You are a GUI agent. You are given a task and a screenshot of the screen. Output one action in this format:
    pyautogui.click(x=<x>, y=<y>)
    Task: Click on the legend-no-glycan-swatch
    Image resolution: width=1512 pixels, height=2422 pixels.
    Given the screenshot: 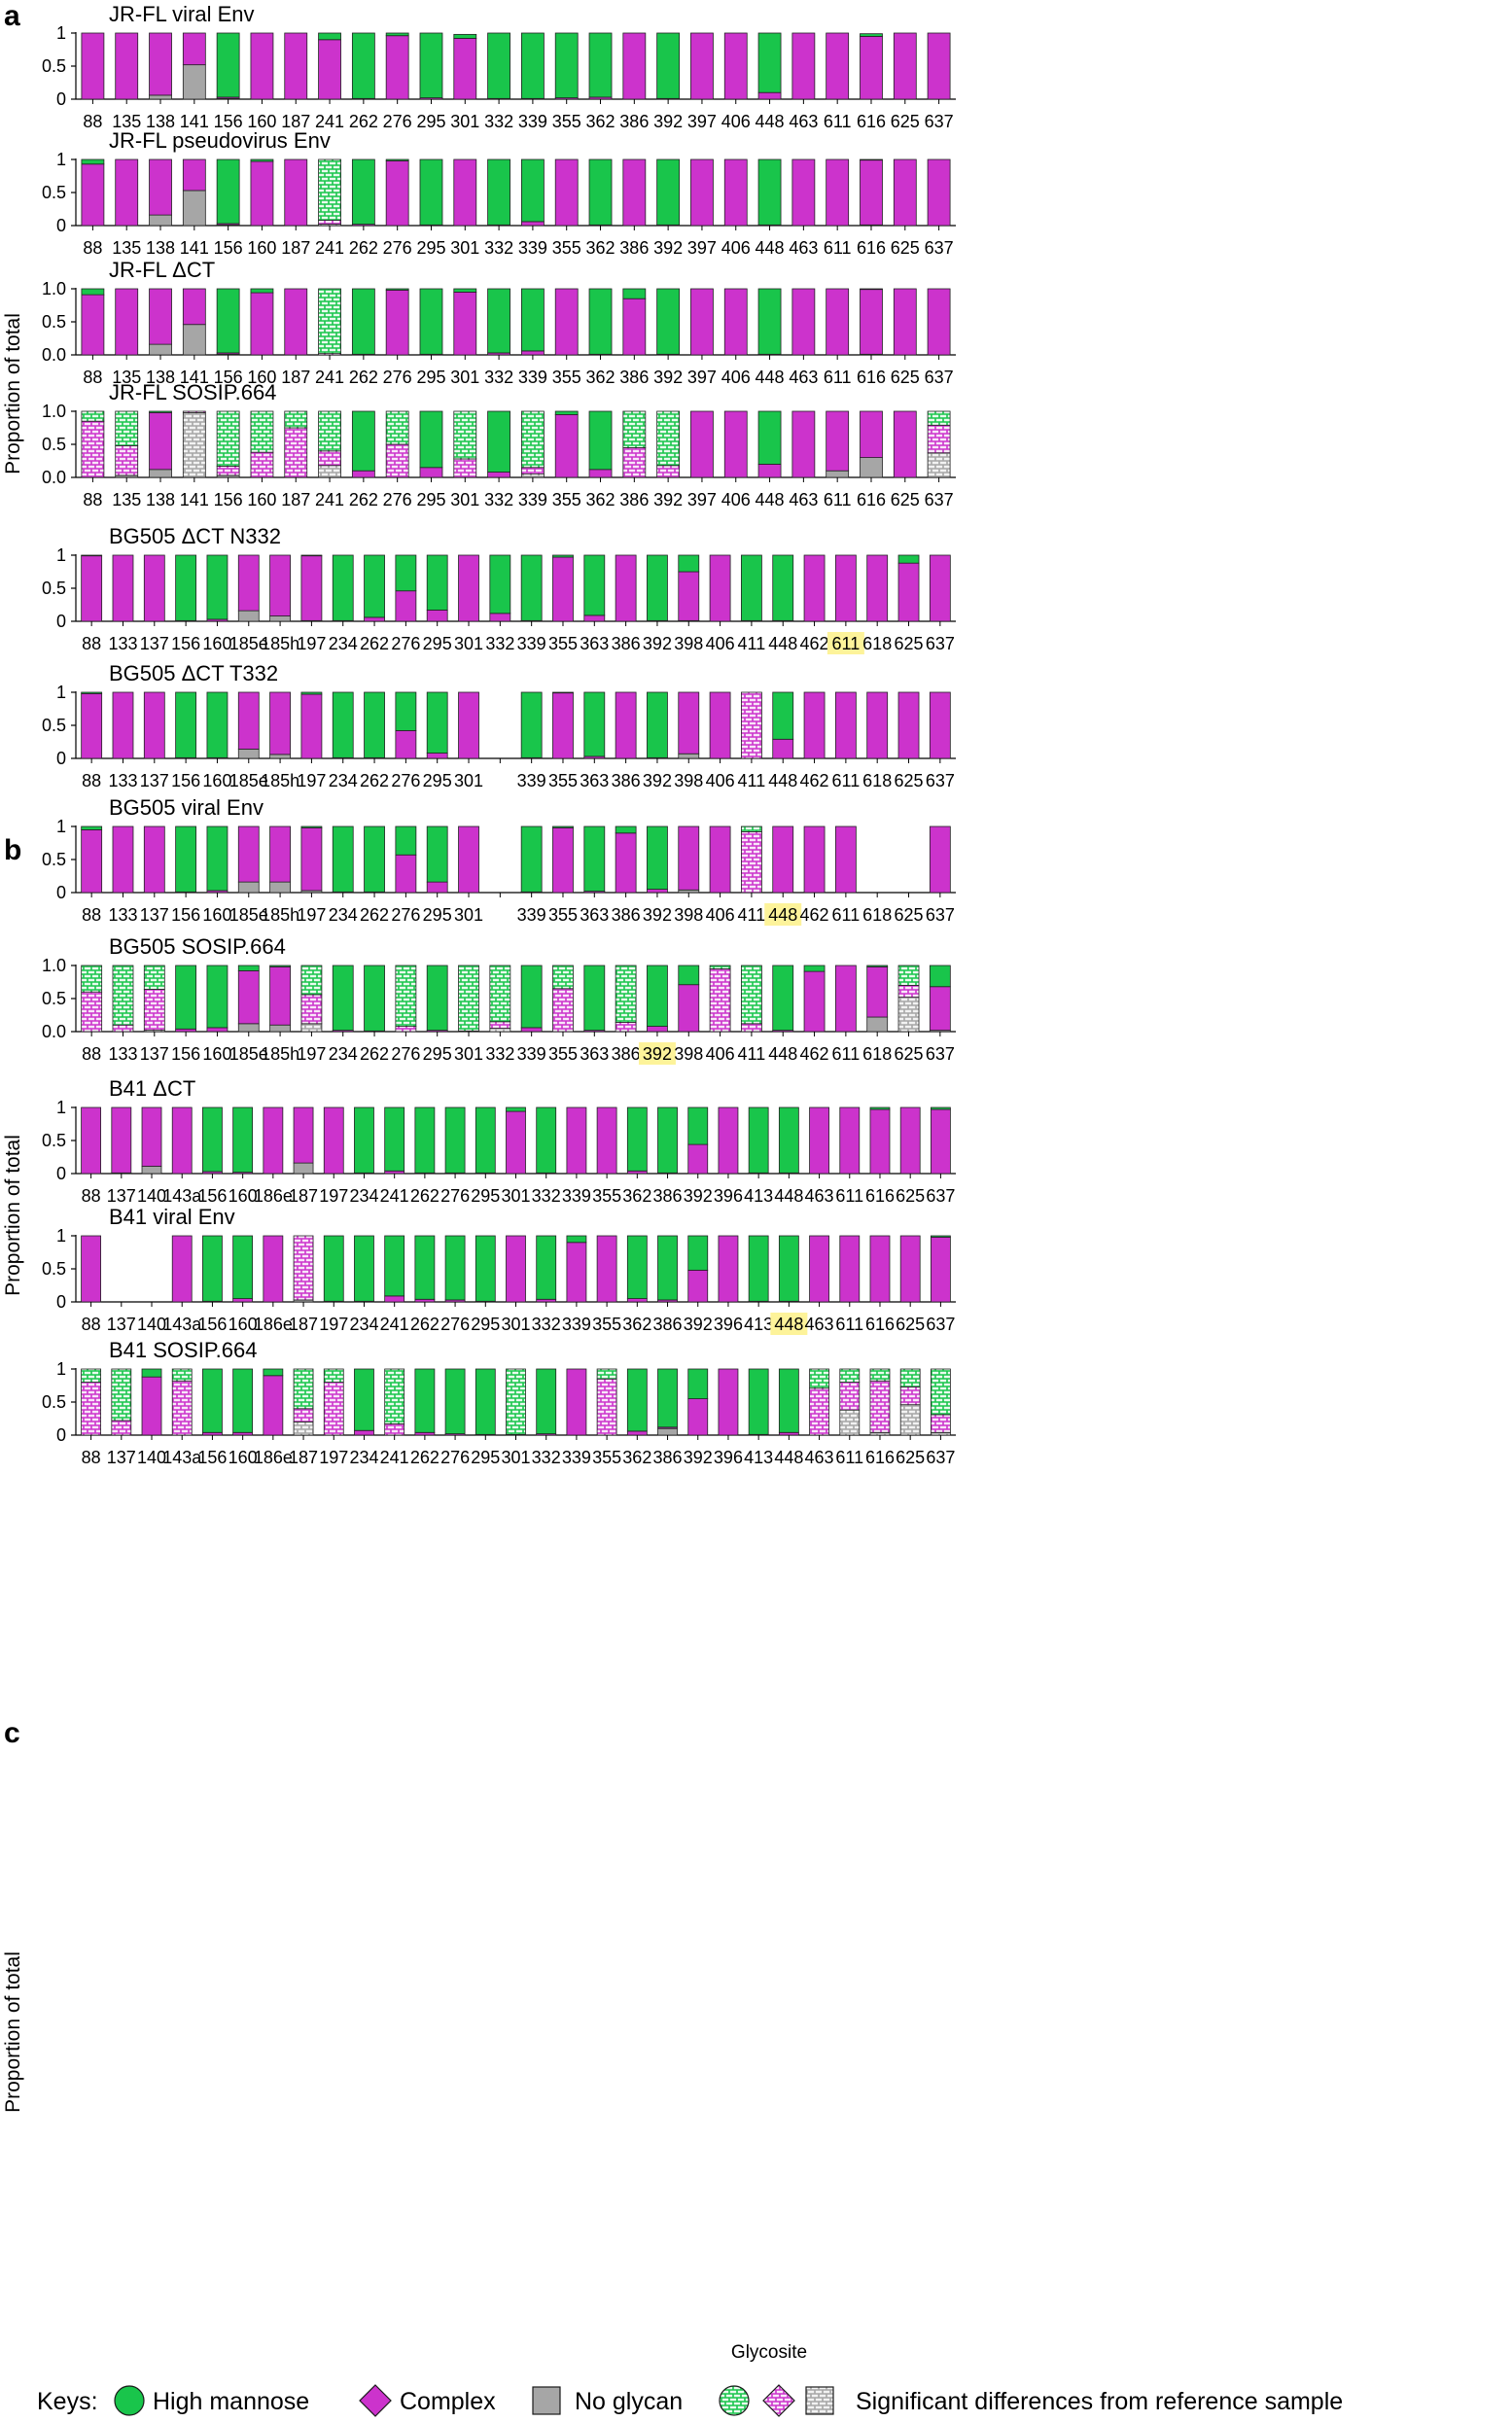 What is the action you would take?
    pyautogui.click(x=546, y=2400)
    